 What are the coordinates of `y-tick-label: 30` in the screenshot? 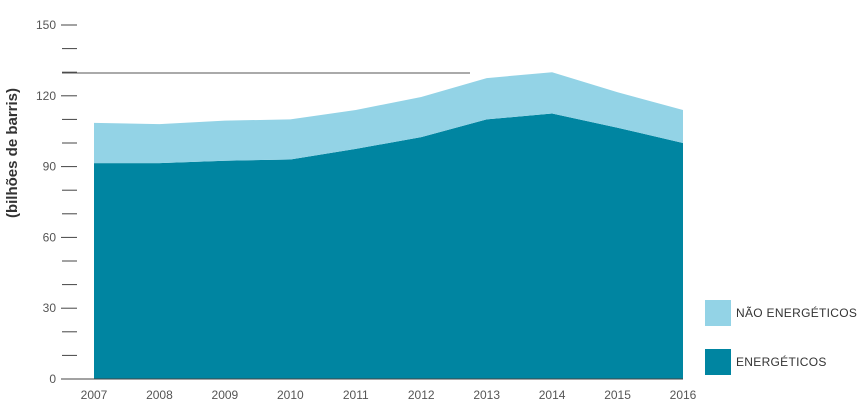 It's located at (50, 308).